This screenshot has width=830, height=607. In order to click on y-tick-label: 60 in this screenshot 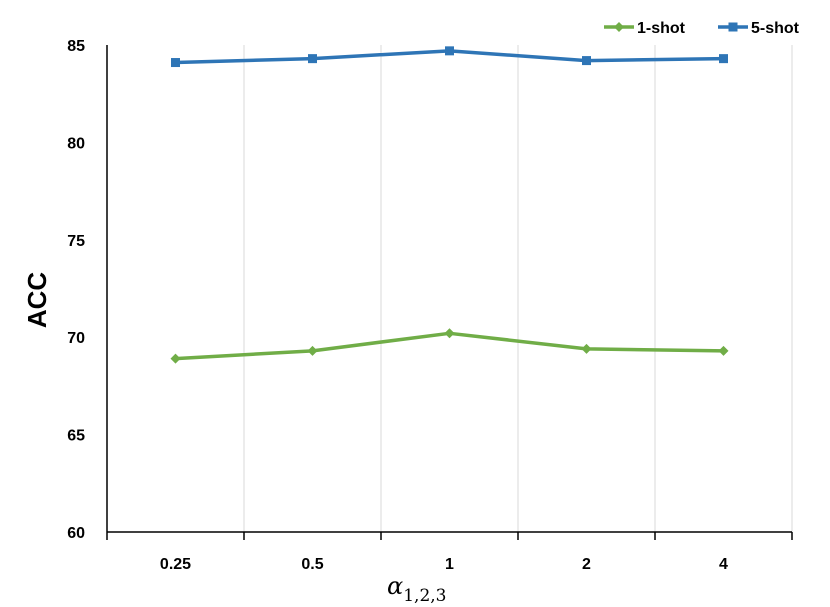, I will do `click(76, 533)`.